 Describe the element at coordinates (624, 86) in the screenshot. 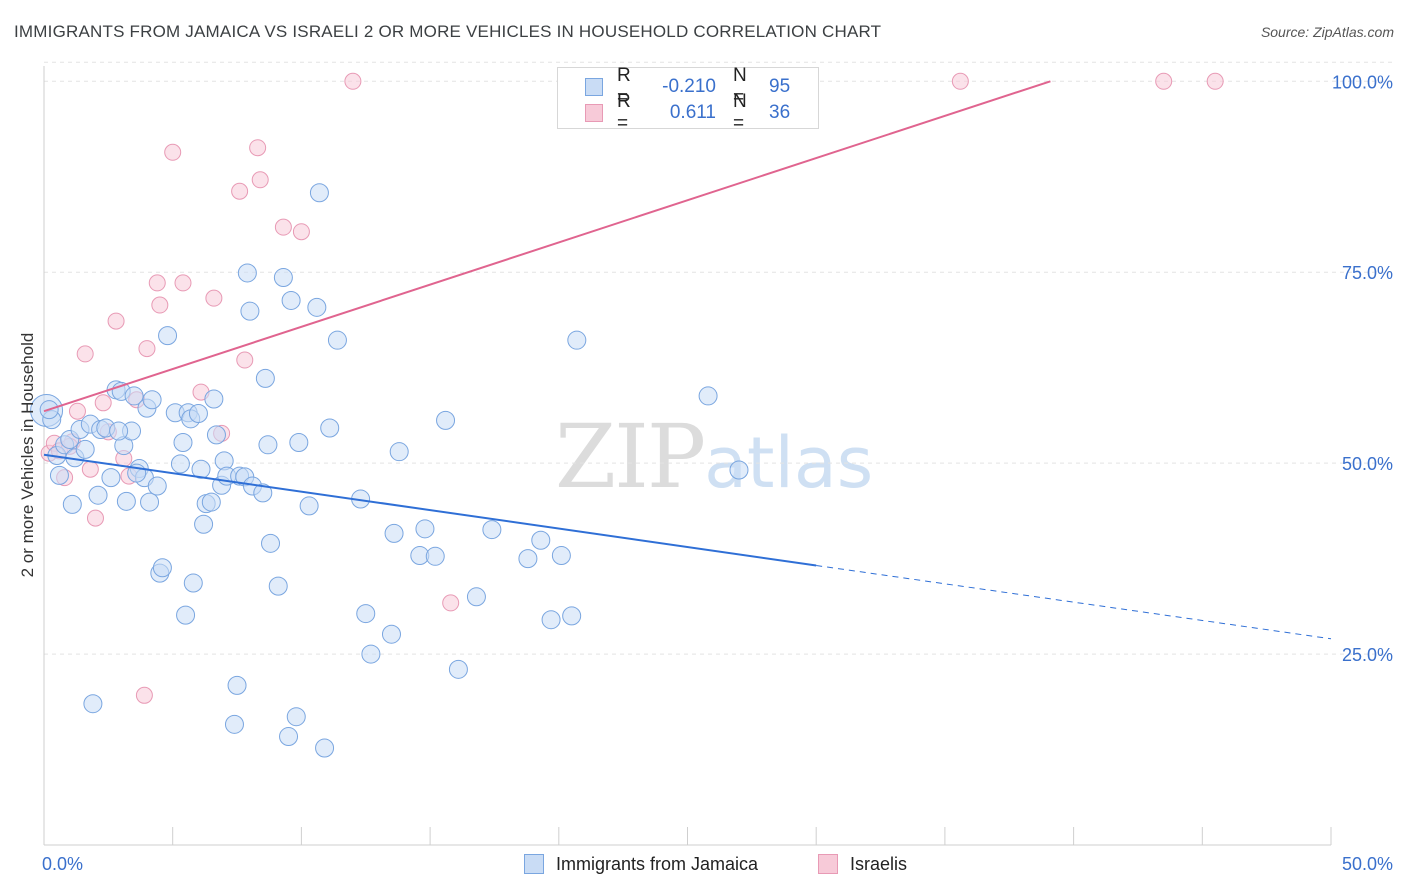

I see `r-label: R =` at that location.